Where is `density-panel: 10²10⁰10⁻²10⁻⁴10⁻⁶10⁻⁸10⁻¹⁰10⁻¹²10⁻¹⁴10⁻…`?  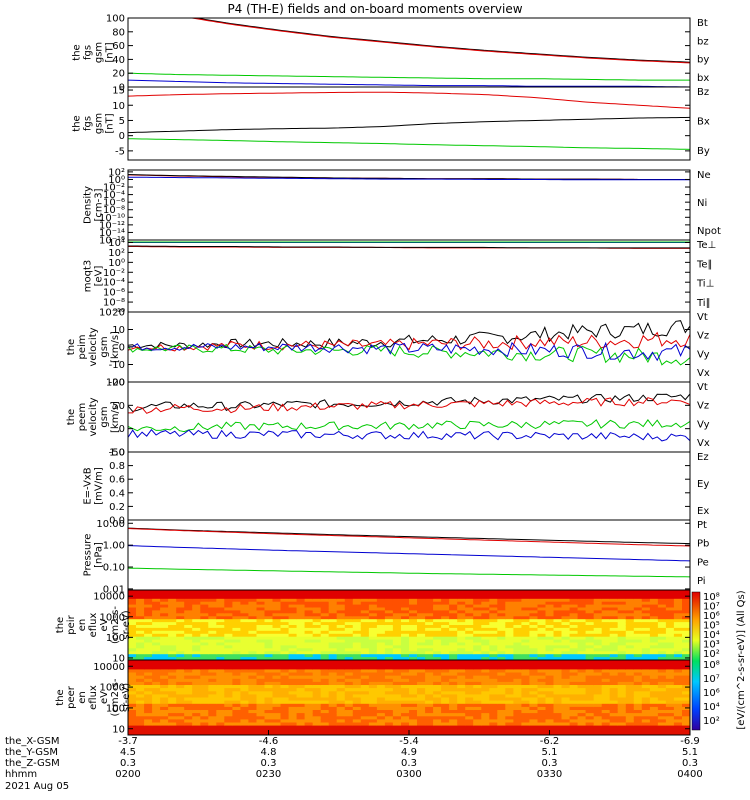 density-panel: 10²10⁰10⁻²10⁻⁴10⁻⁶10⁻⁸10⁻¹⁰10⁻¹²10⁻¹⁴10⁻… is located at coordinates (402, 206).